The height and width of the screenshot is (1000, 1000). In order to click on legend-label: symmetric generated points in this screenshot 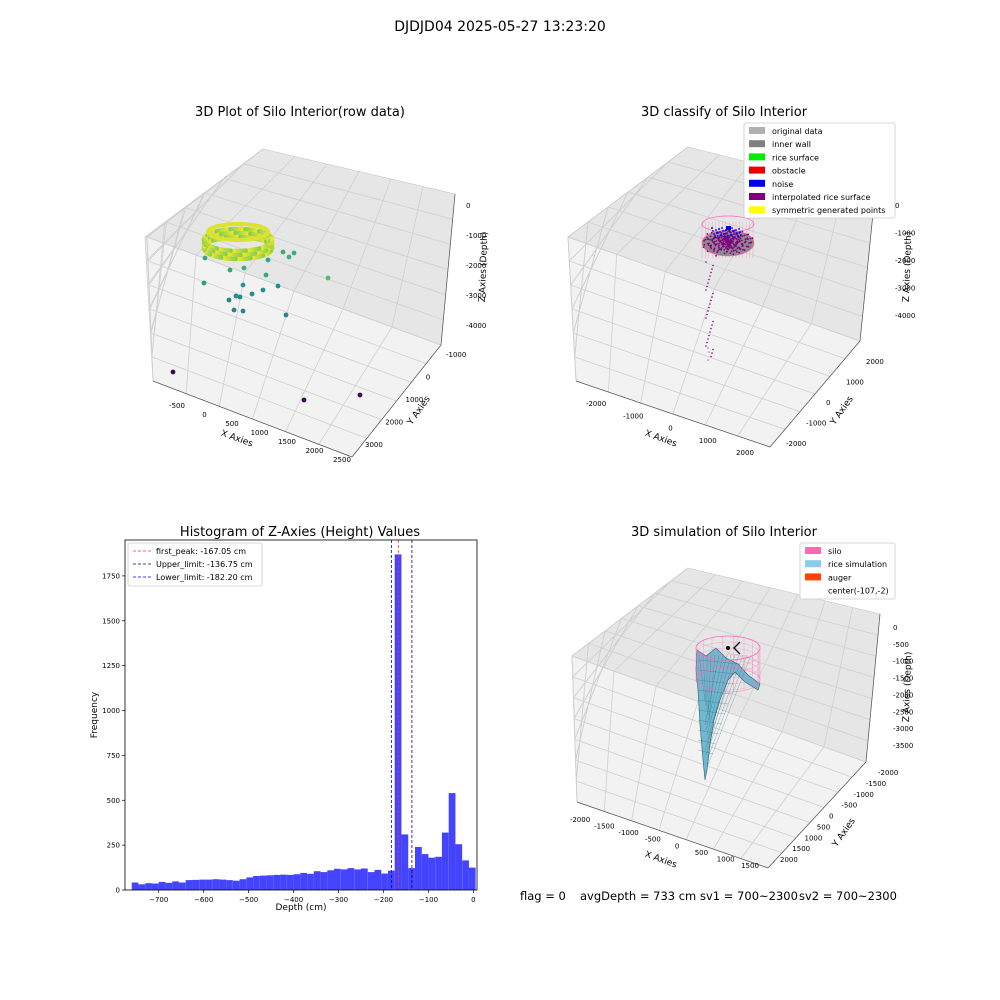, I will do `click(828, 210)`.